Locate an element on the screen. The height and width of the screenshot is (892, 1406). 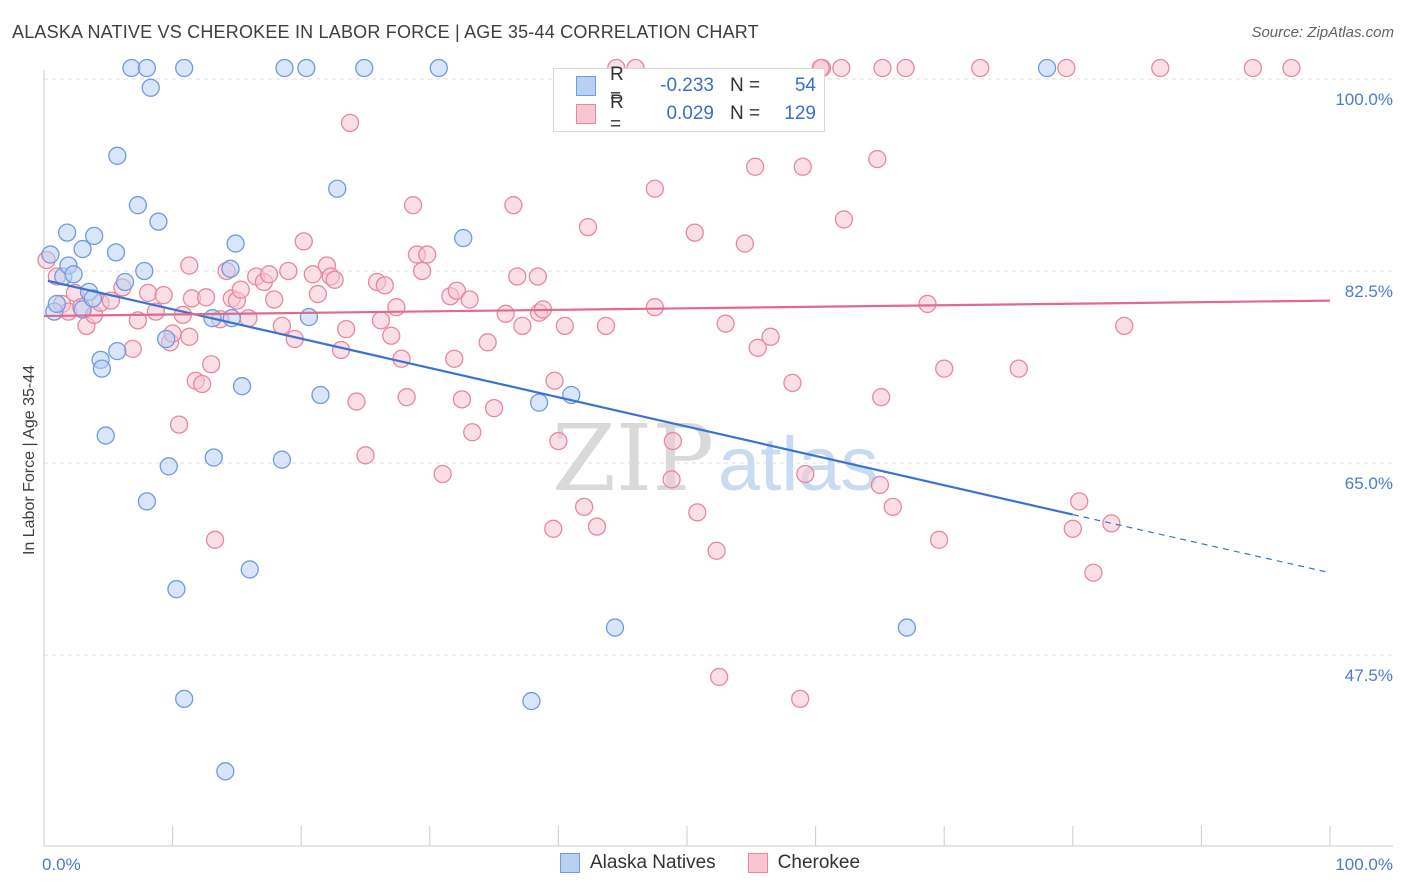
legend-r-label: R = is located at coordinates (617, 85).